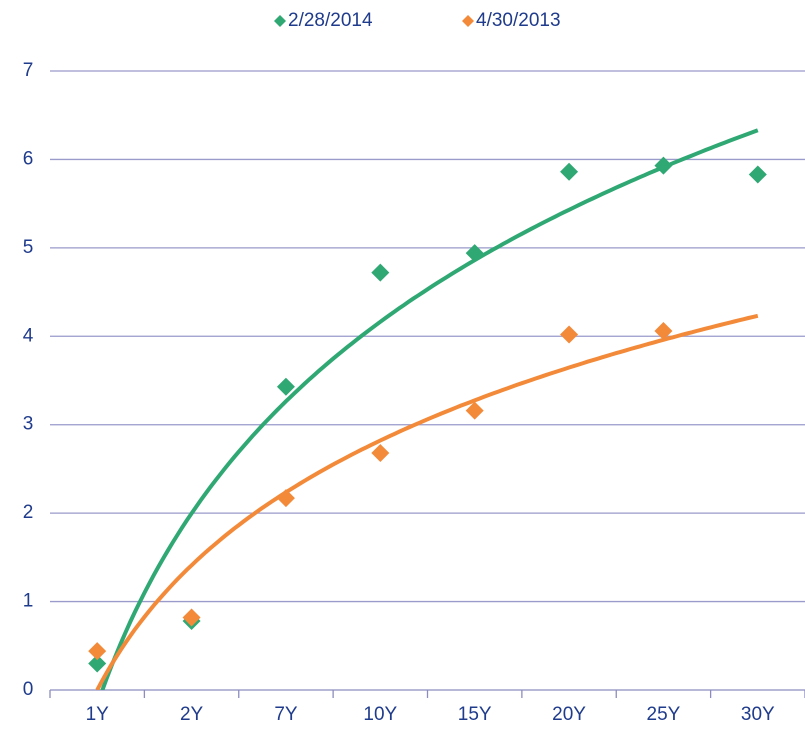 This screenshot has width=805, height=731. Describe the element at coordinates (28, 70) in the screenshot. I see `y-tick-label: 7` at that location.